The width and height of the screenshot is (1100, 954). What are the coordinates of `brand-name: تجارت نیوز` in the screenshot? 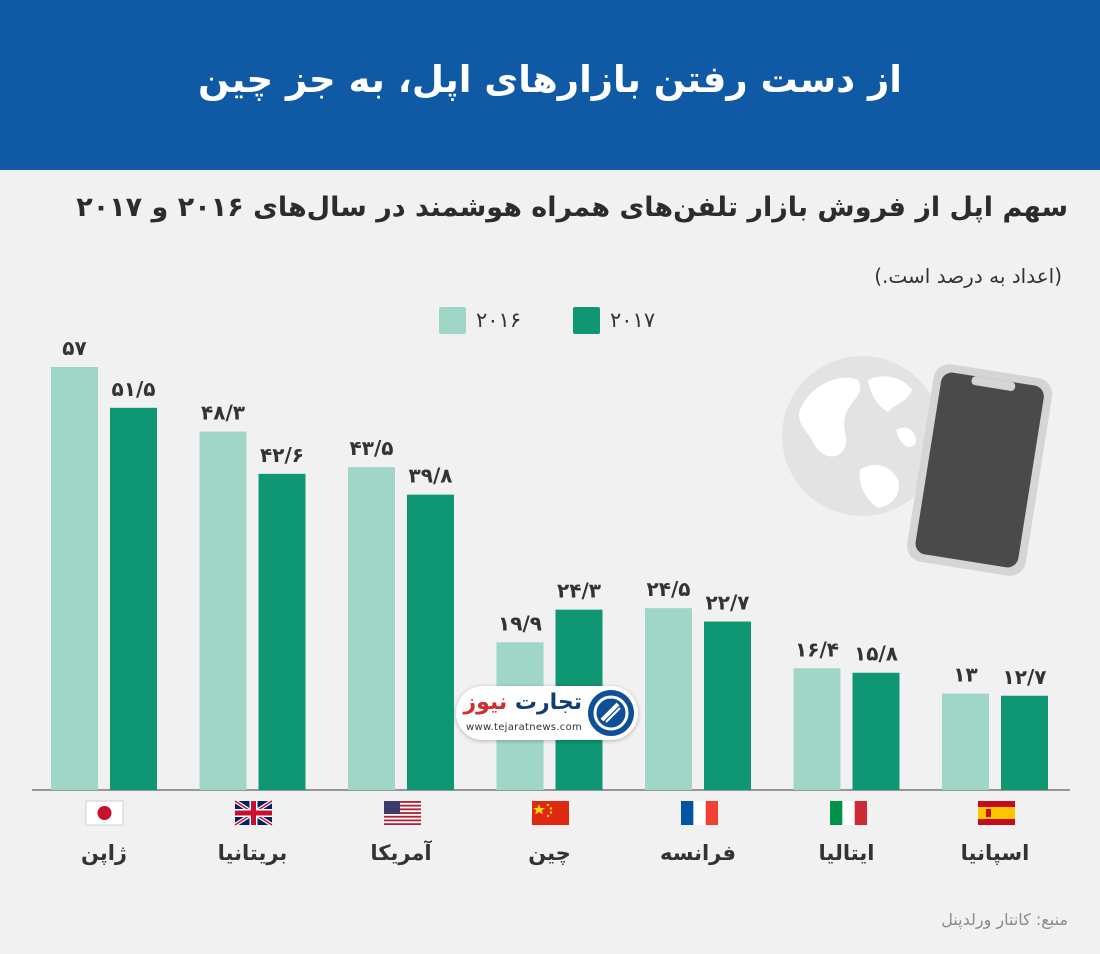 It's located at (522, 702).